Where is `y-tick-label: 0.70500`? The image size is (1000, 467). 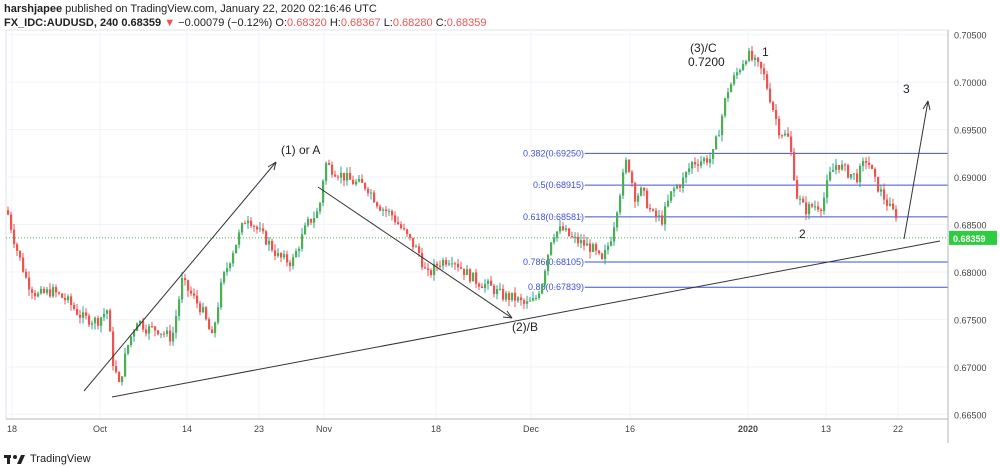 y-tick-label: 0.70500 is located at coordinates (970, 36).